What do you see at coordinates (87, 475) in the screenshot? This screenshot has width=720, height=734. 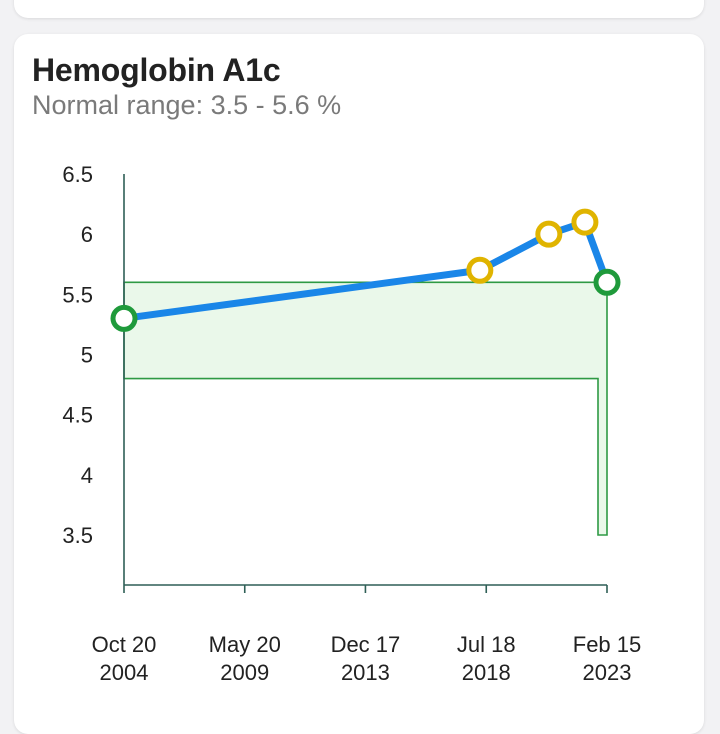 I see `y-tick-label: 4` at bounding box center [87, 475].